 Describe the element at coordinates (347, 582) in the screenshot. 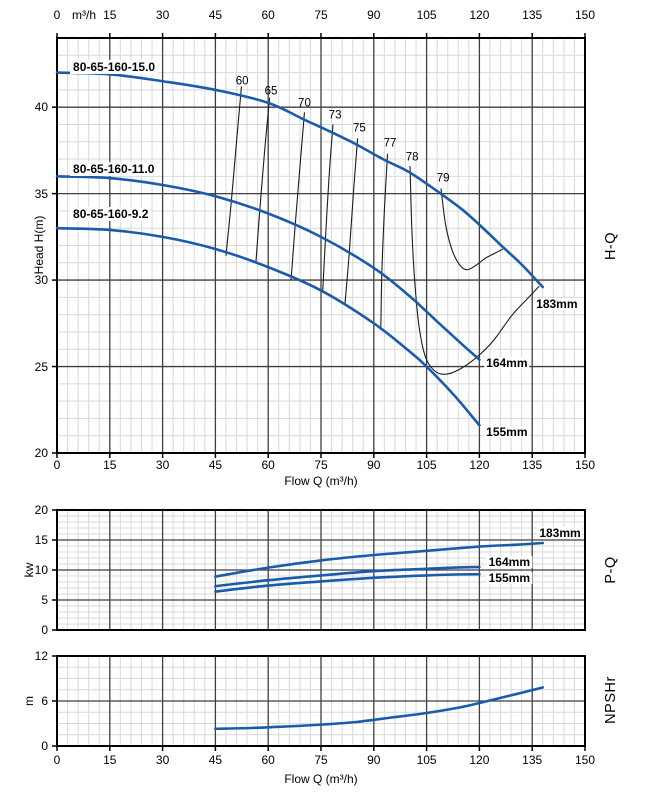

I see `pq-curve-155mm` at that location.